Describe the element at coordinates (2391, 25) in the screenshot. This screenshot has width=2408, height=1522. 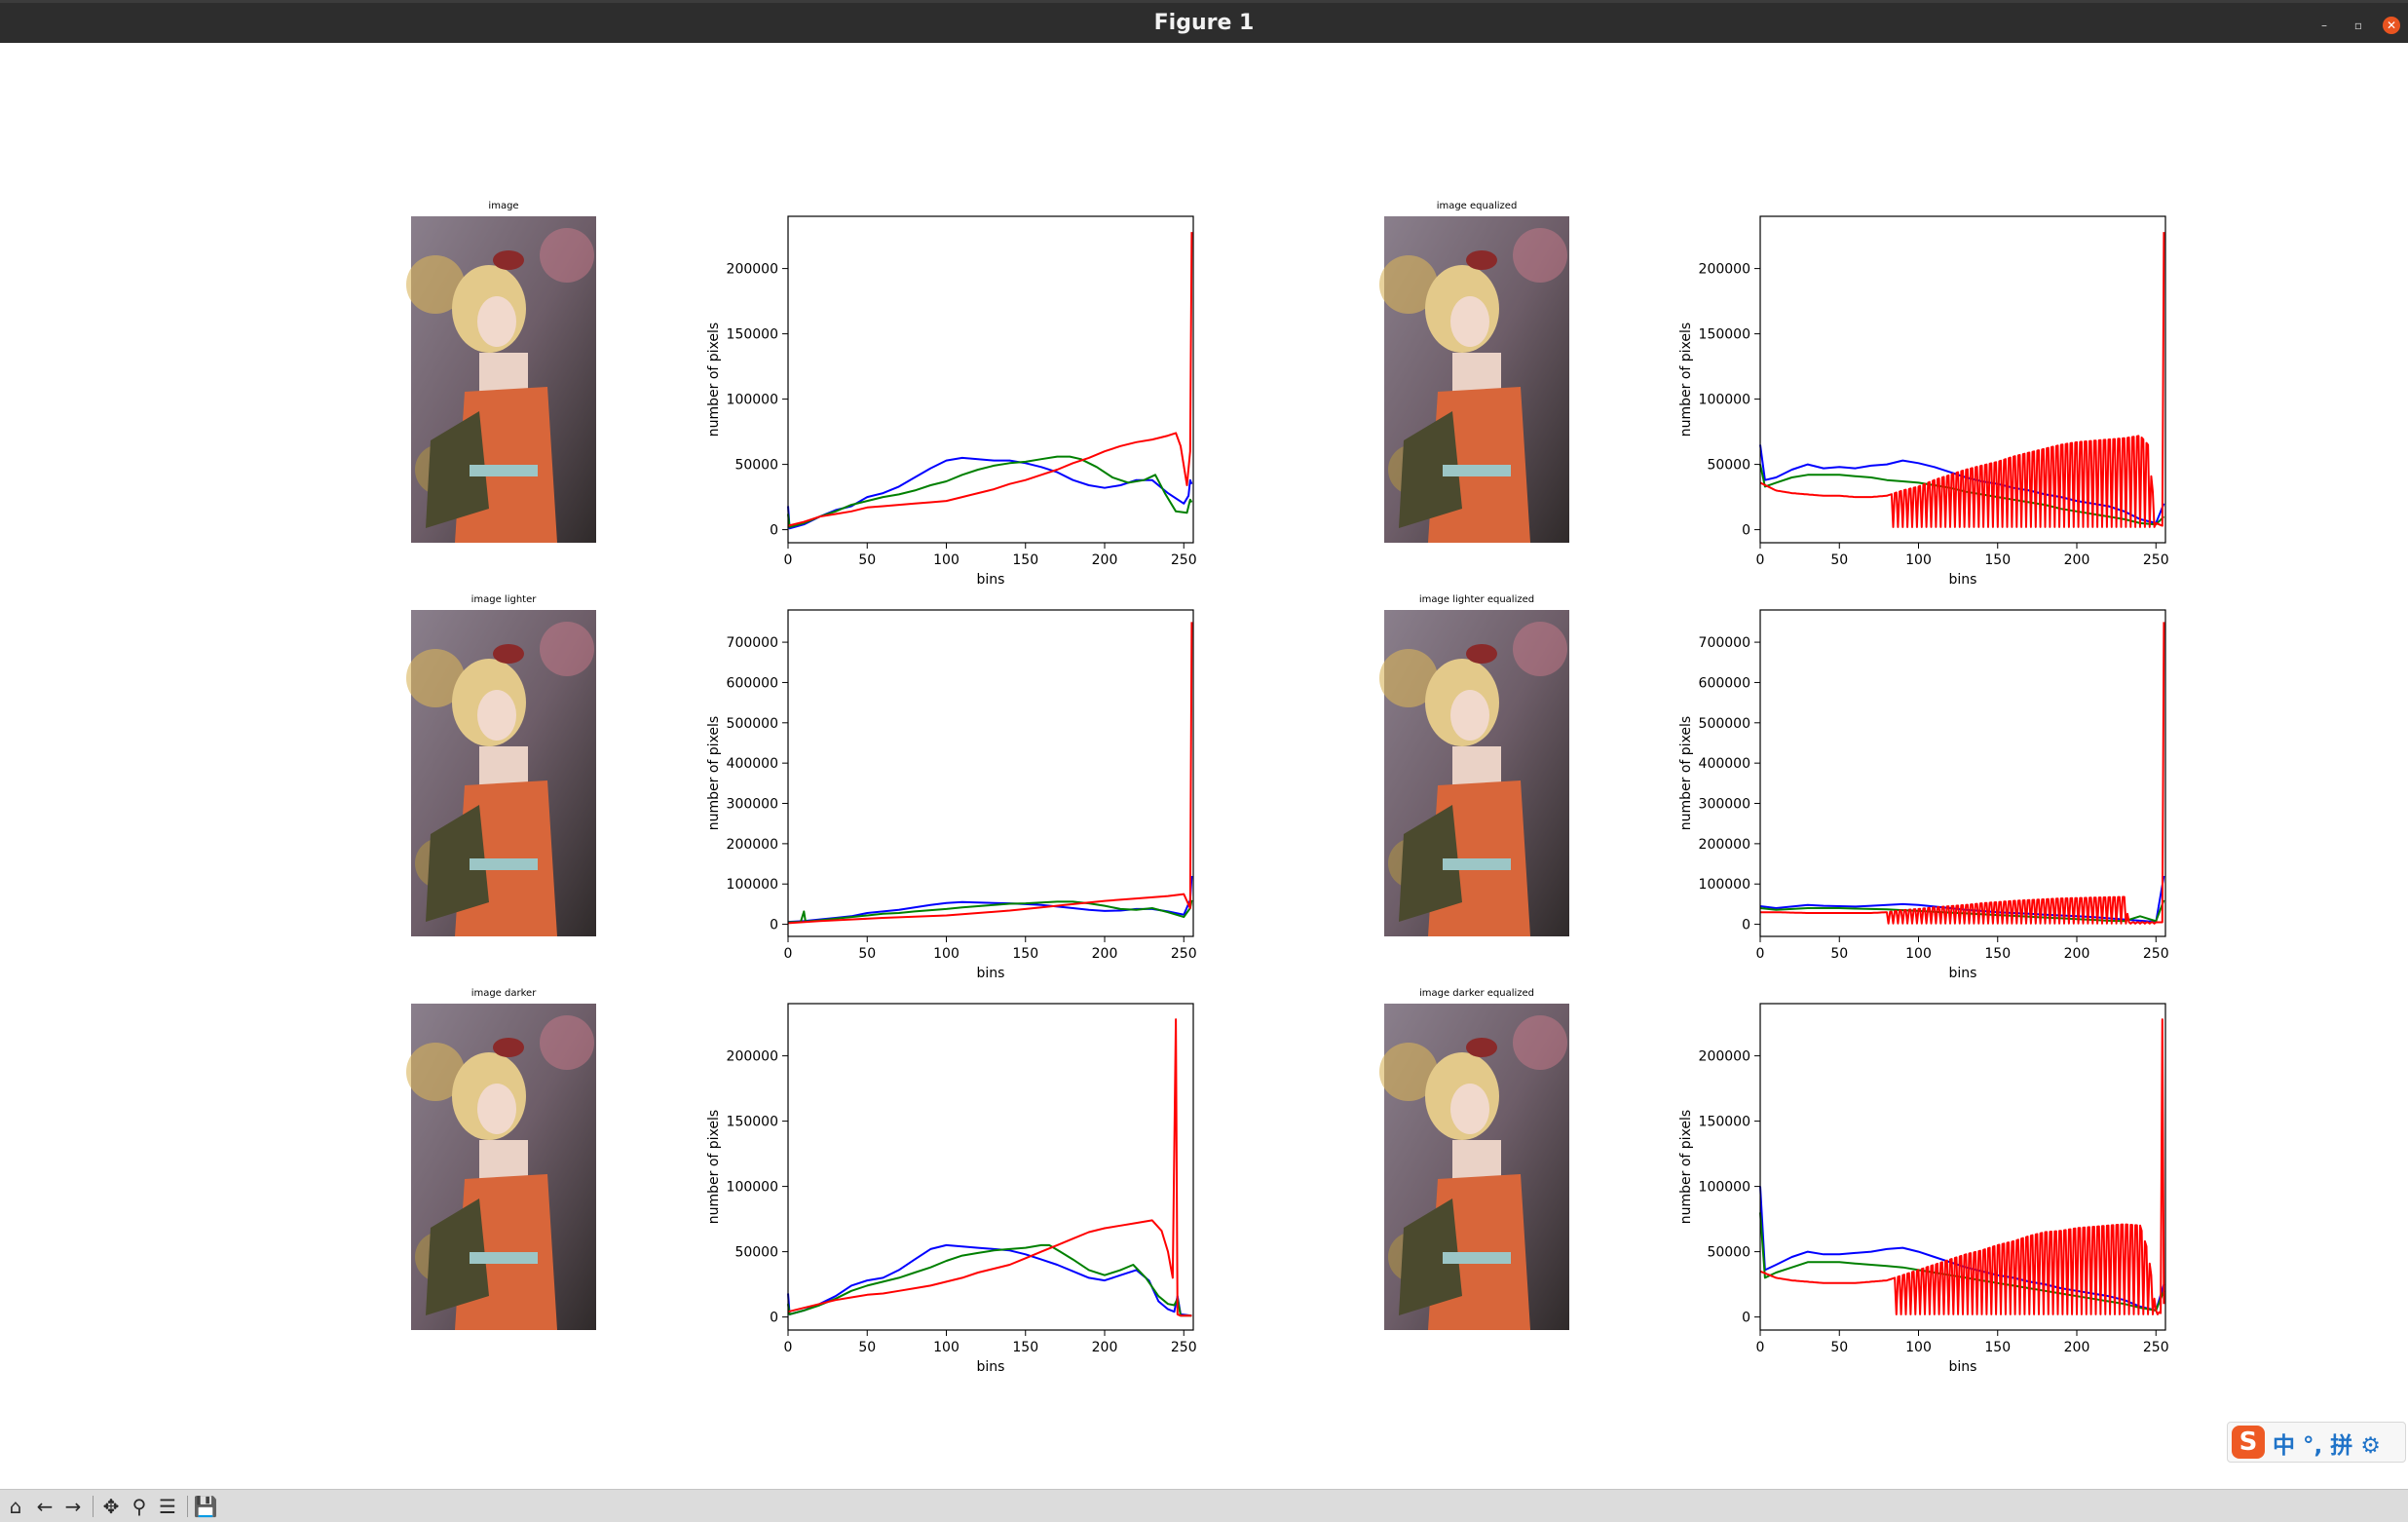
I see `close-button: ✕` at that location.